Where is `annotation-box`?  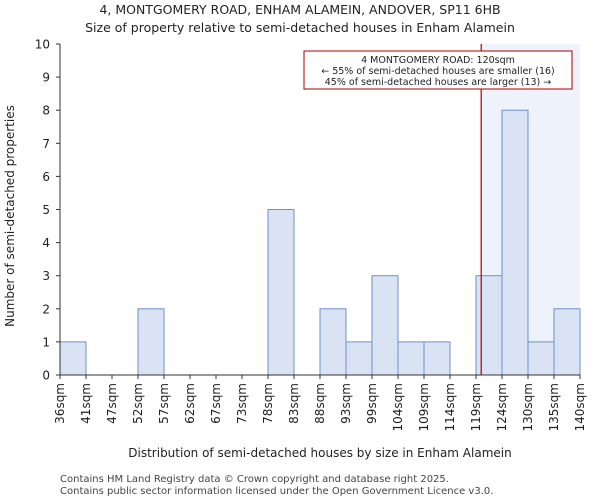
annotation-box is located at coordinates (438, 70).